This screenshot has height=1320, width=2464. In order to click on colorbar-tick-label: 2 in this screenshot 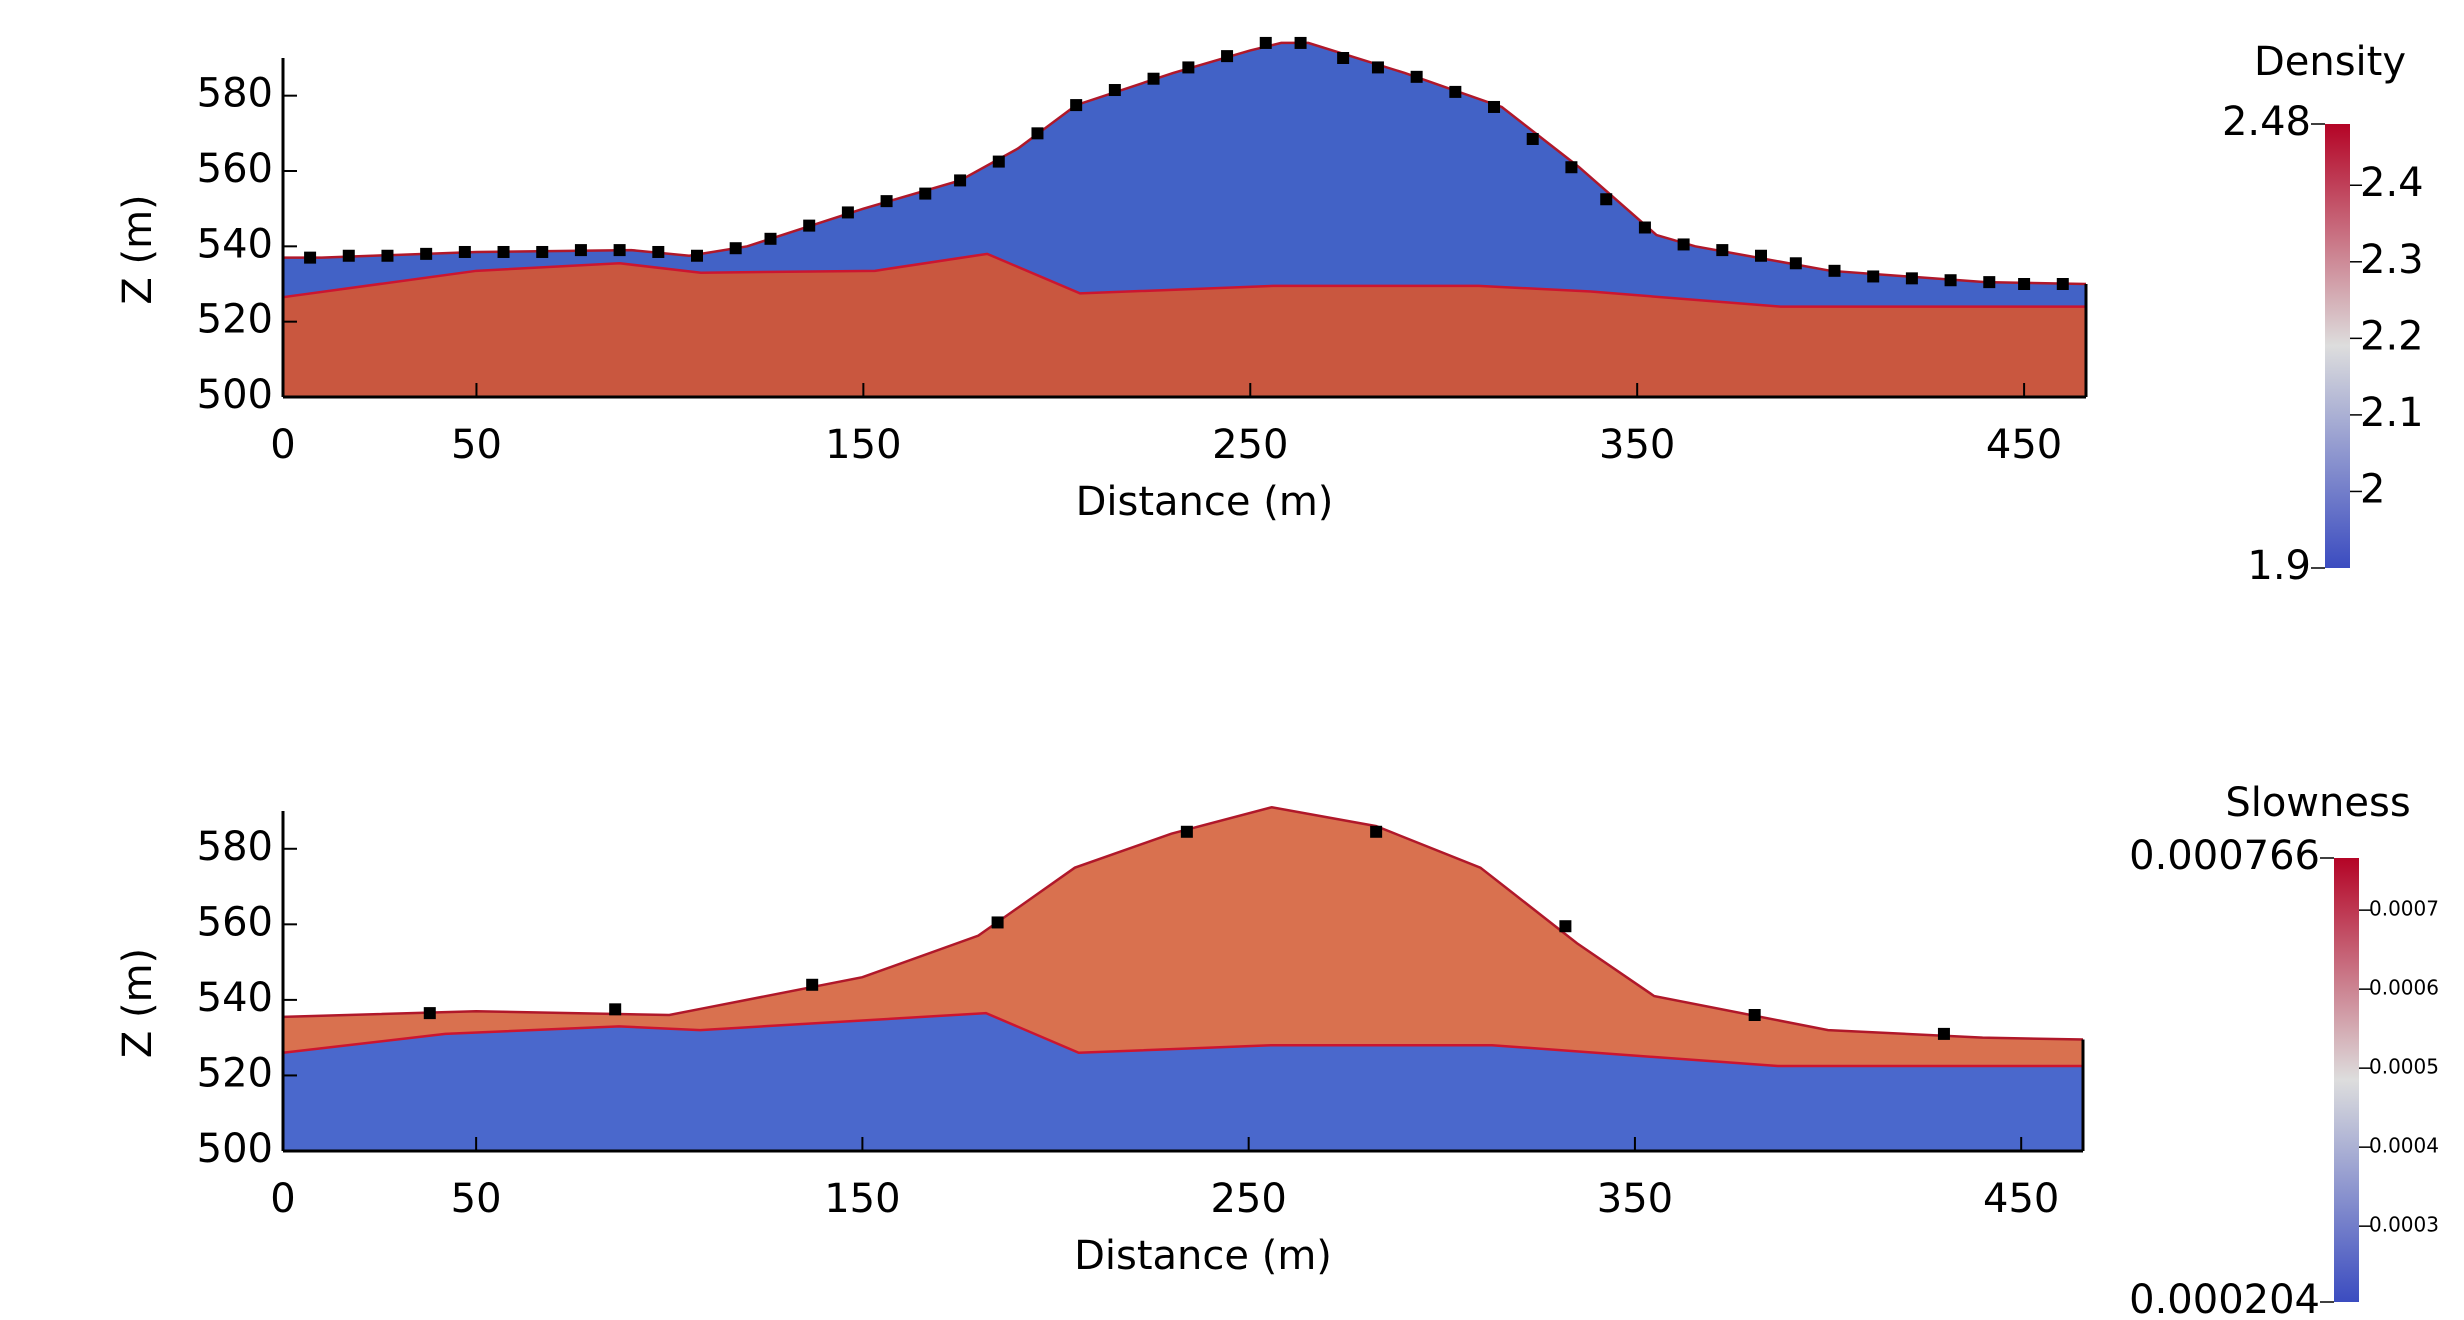, I will do `click(2372, 489)`.